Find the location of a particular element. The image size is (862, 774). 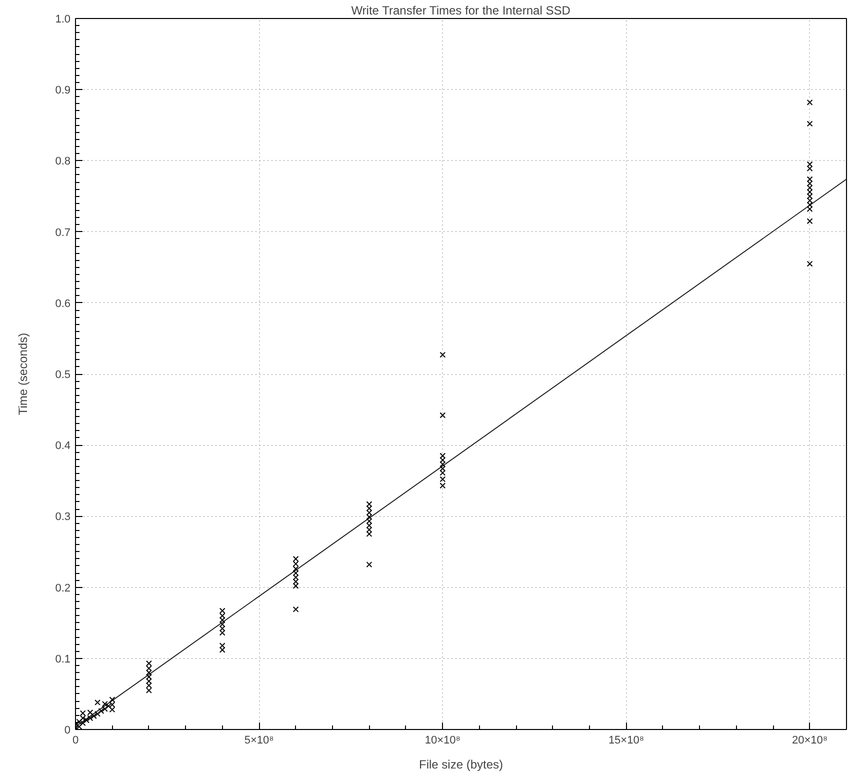

y-tick-label: 0.6 is located at coordinates (63, 304).